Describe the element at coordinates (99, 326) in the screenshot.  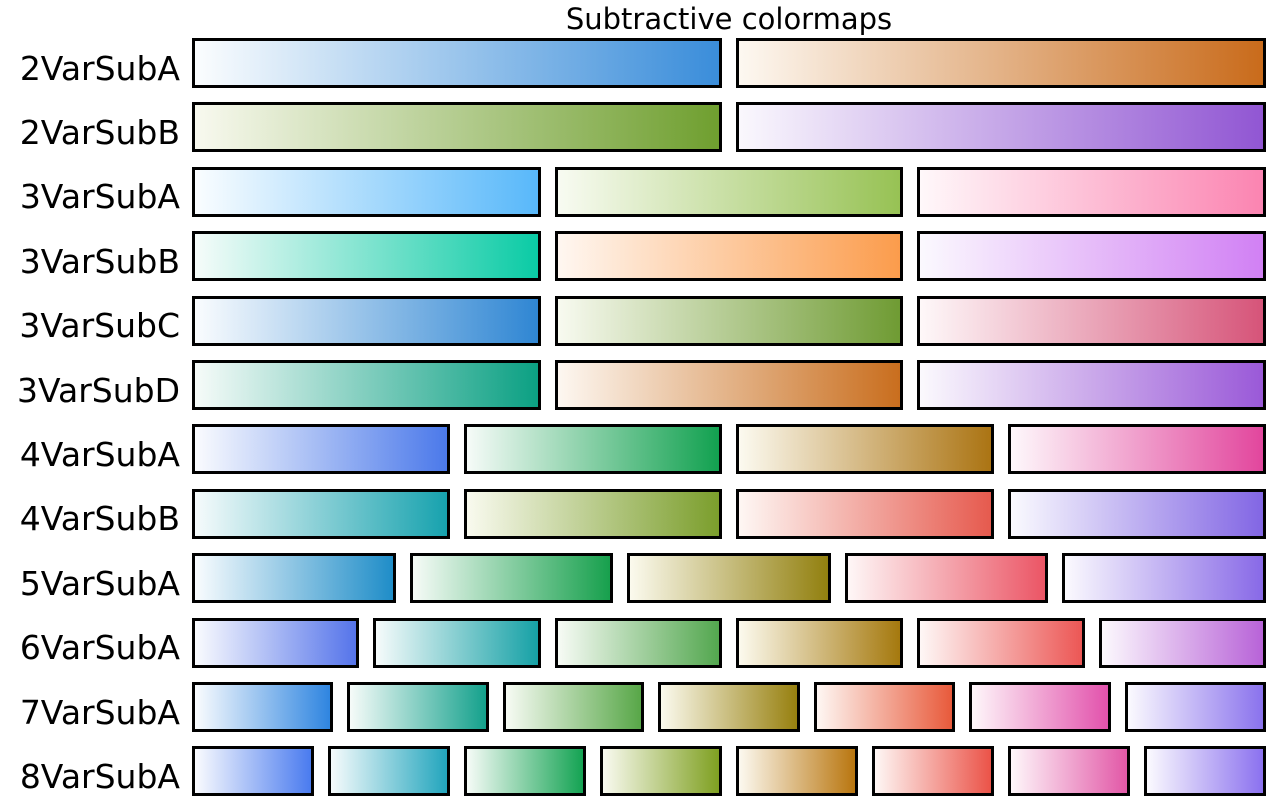
I see `row-label-3VarSubC: 3VarSubC` at that location.